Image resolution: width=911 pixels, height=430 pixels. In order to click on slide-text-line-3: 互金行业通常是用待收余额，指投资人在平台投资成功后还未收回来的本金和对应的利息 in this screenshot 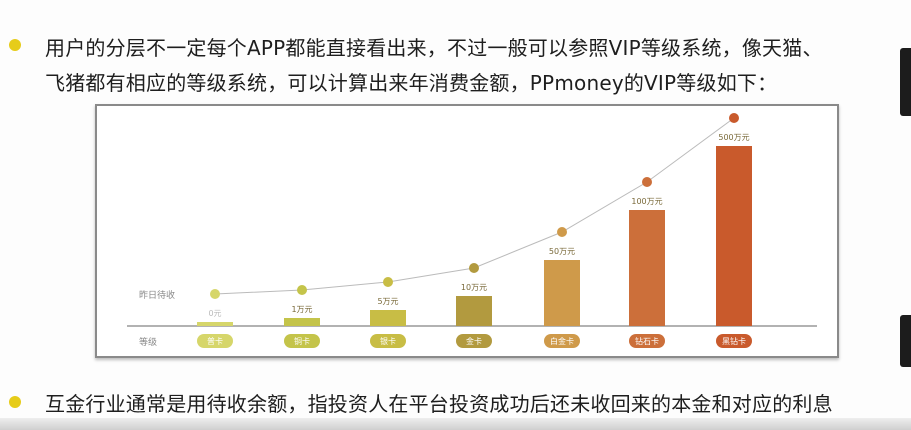, I will do `click(439, 404)`.